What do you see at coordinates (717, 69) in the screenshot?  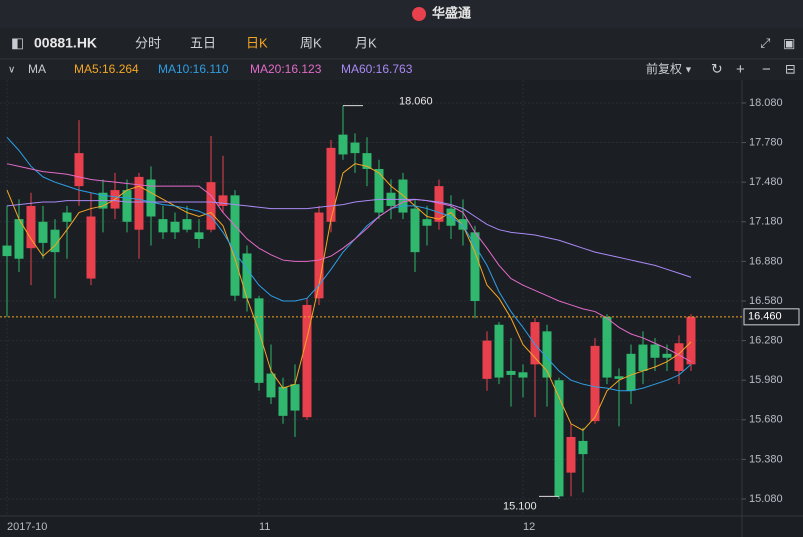 I see `refresh-icon: ↻` at bounding box center [717, 69].